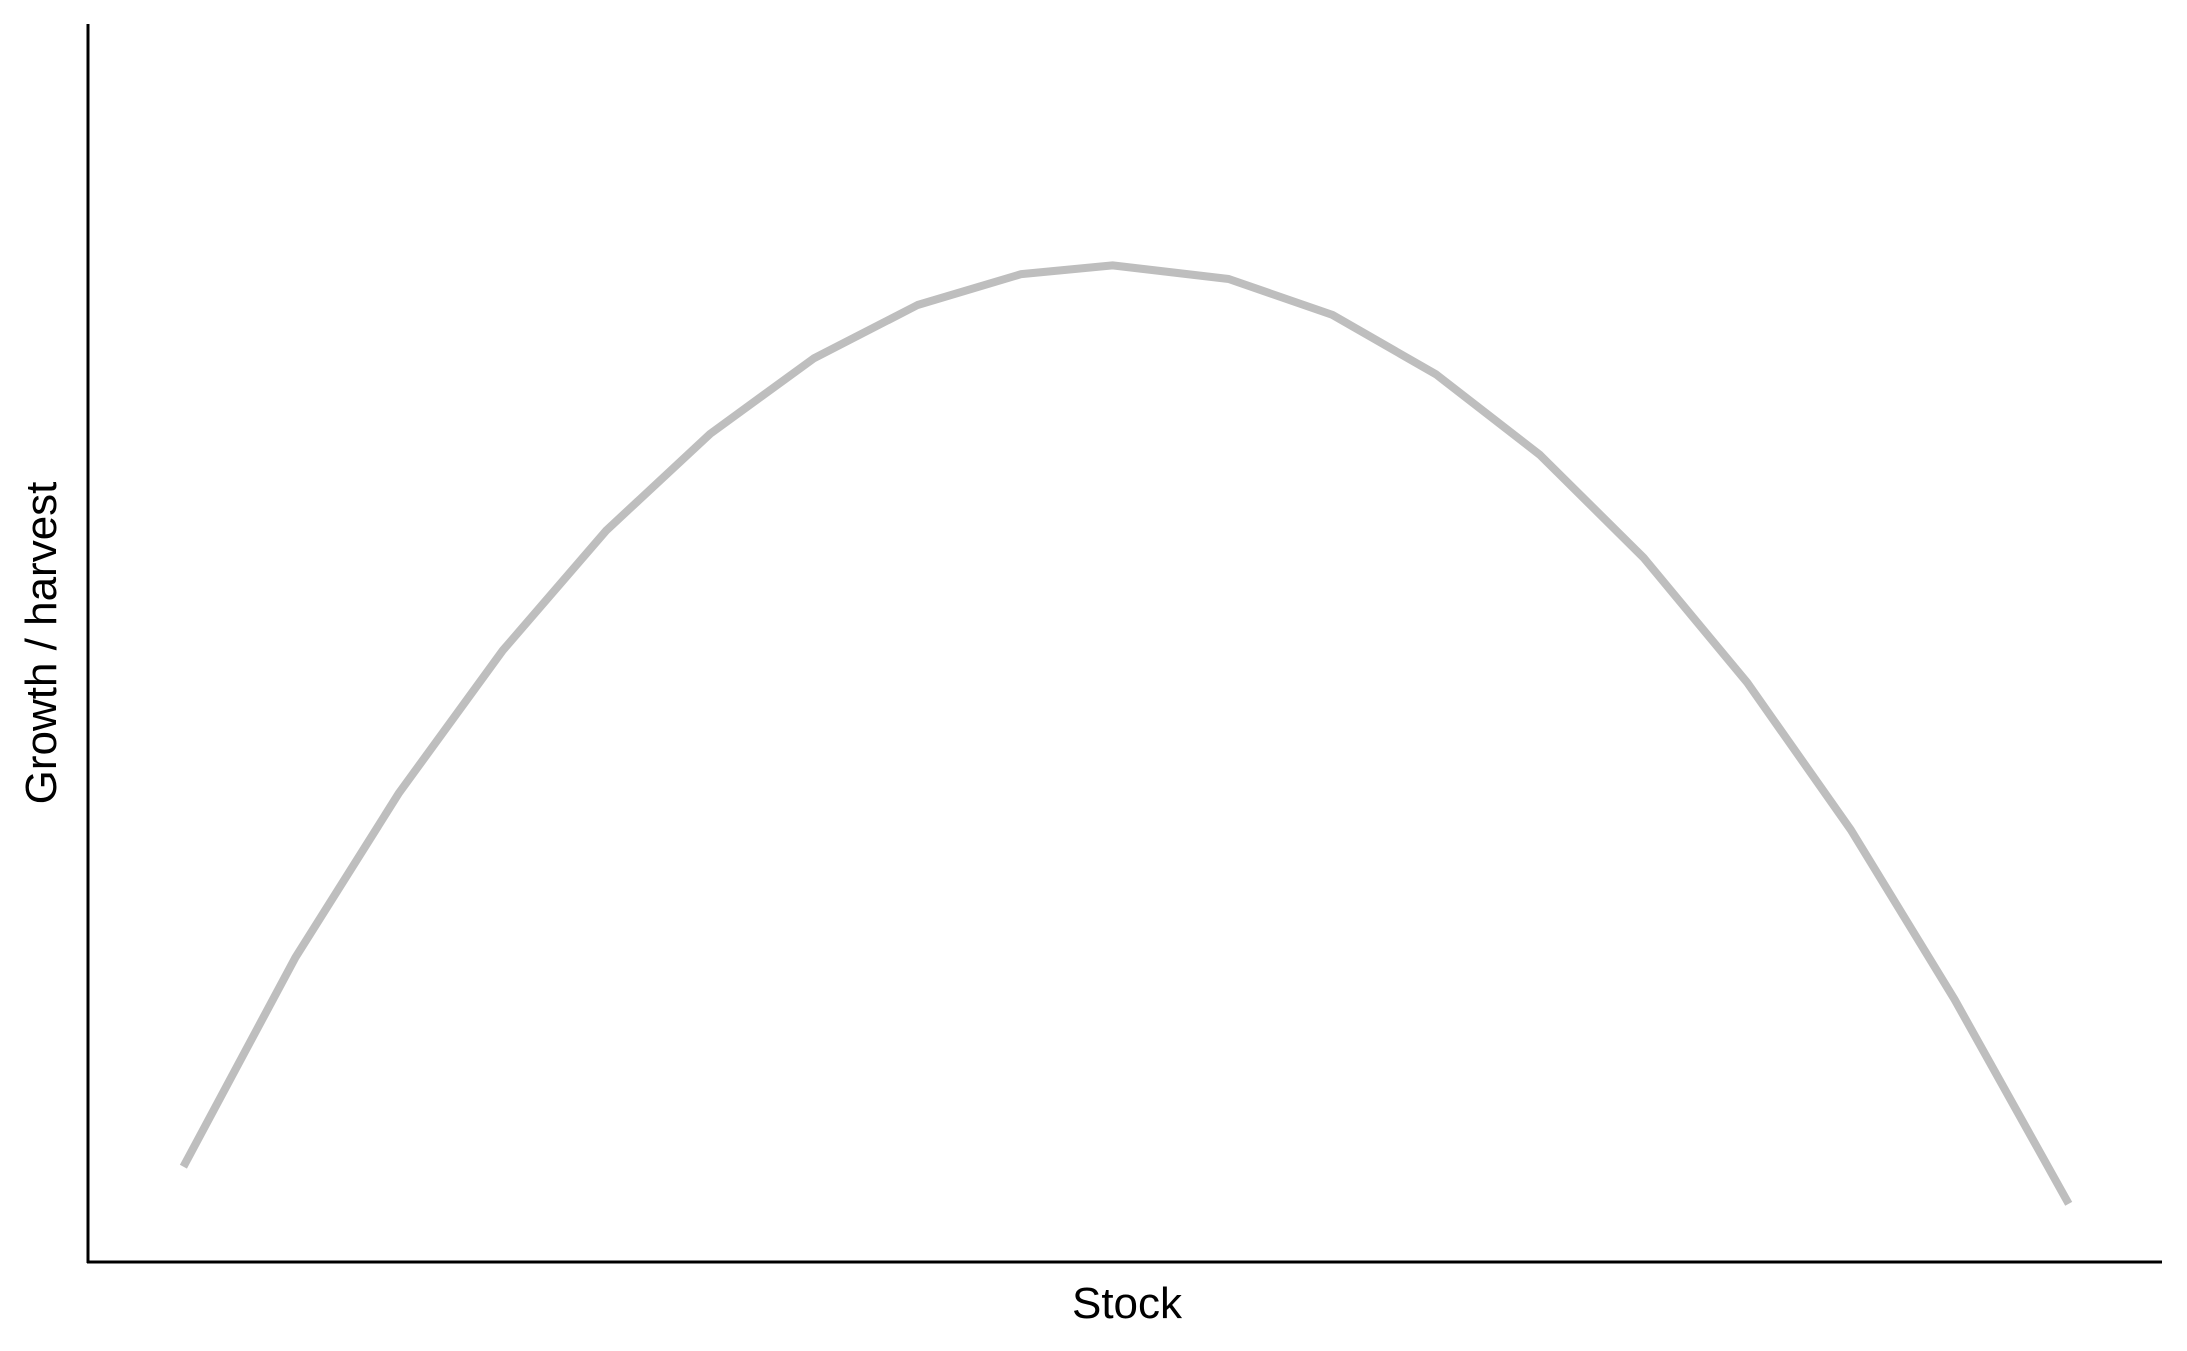 This screenshot has width=2187, height=1351. I want to click on y-axis-label: Growth / harvest, so click(41, 643).